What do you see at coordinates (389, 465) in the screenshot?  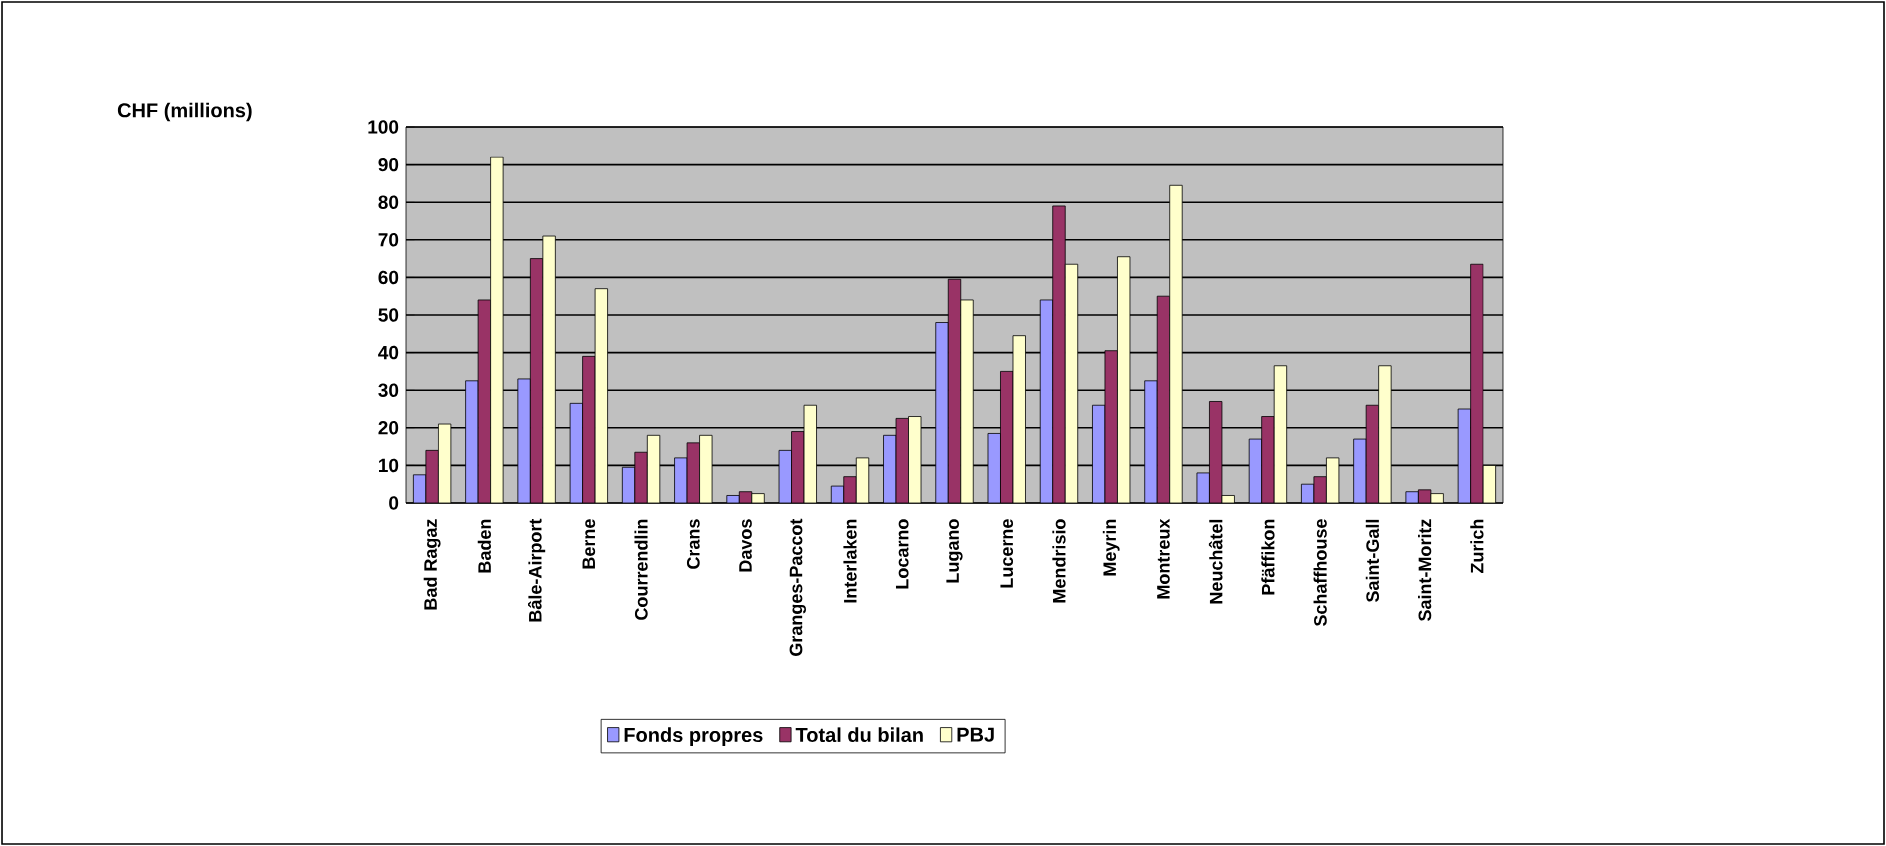 I see `y-tick-label: 10` at bounding box center [389, 465].